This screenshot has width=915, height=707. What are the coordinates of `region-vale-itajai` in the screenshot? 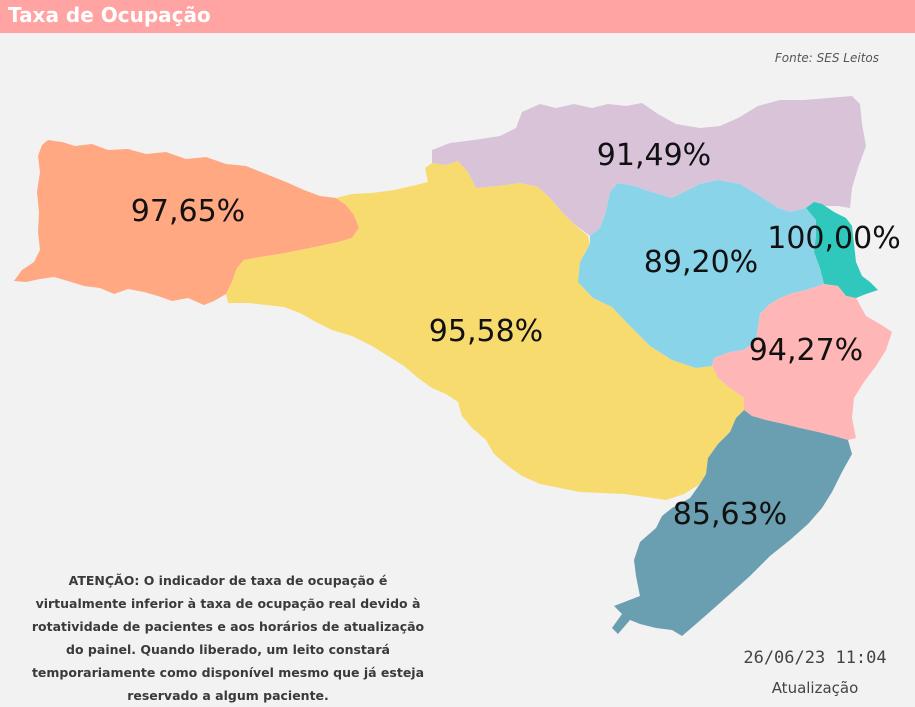 It's located at (701, 274).